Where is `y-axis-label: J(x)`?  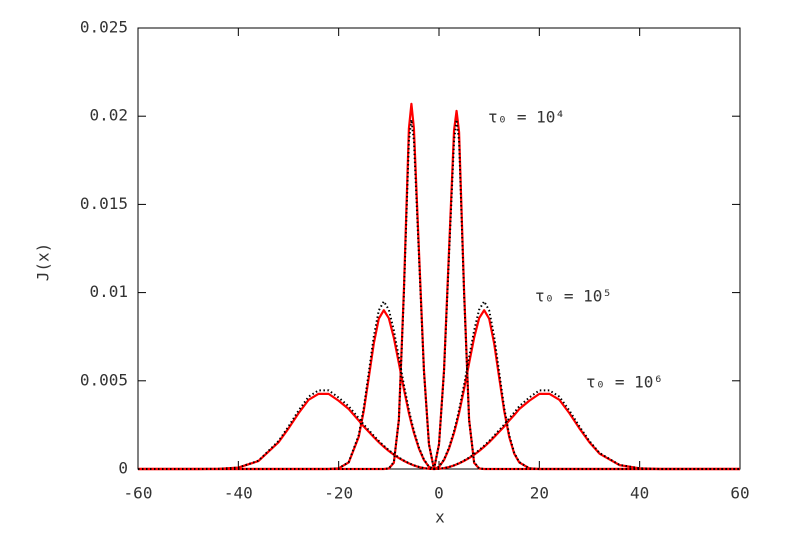 y-axis-label: J(x) is located at coordinates (43, 262).